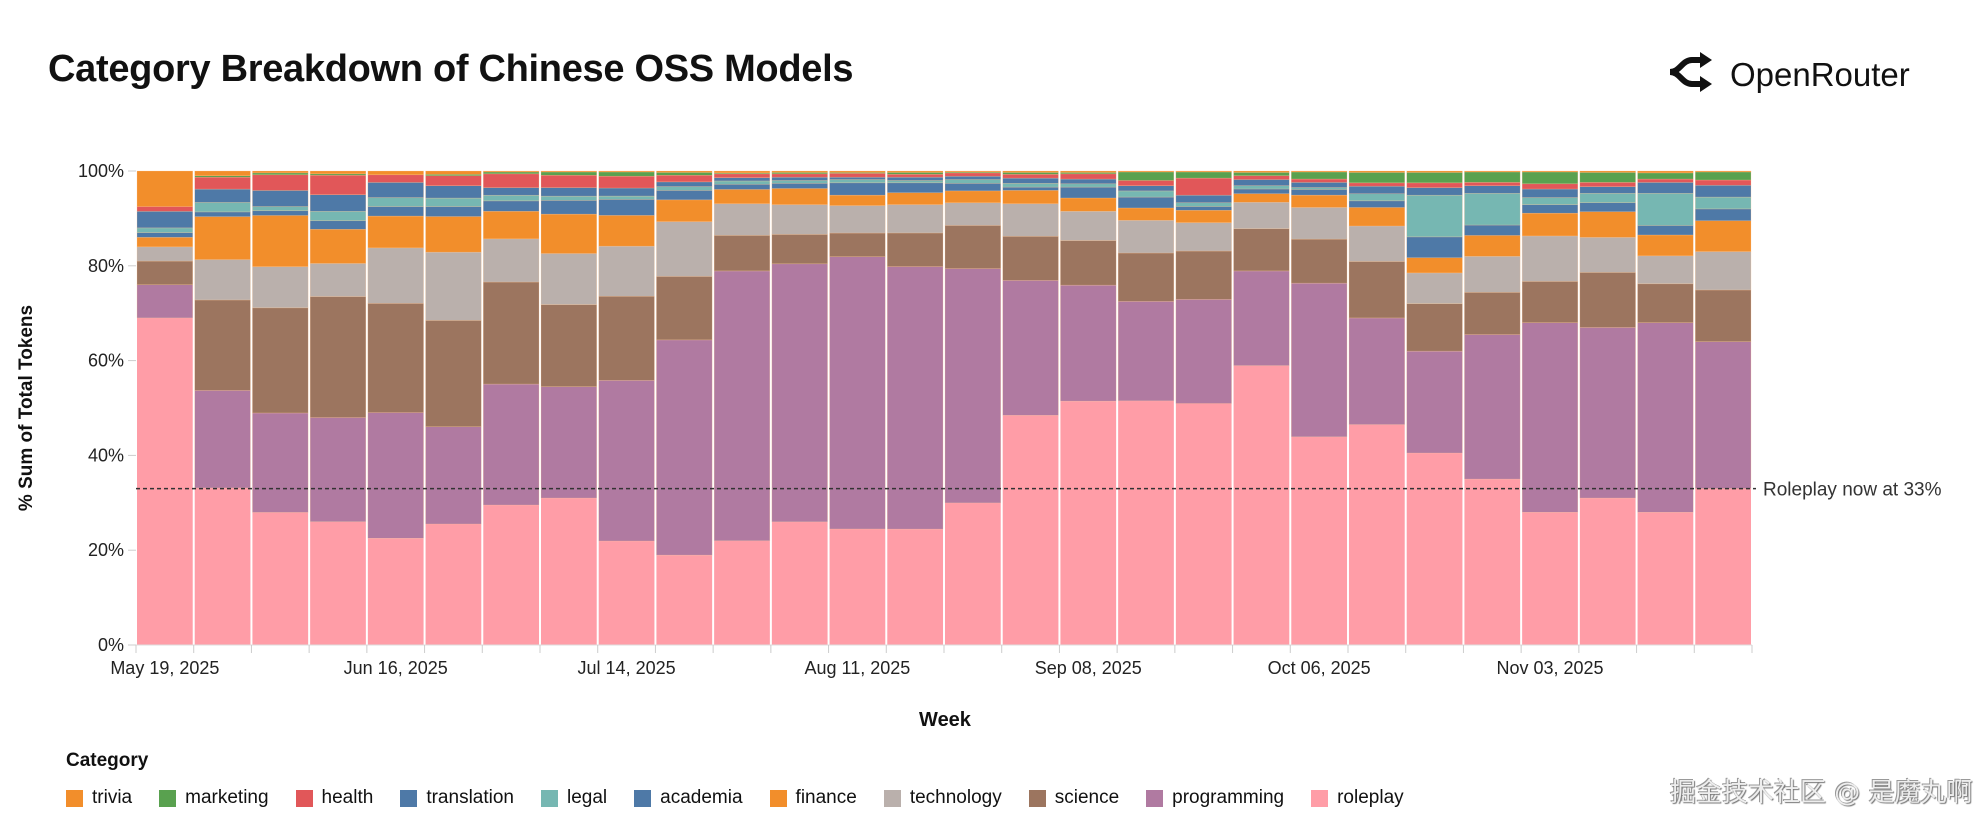 The image size is (1978, 828). Describe the element at coordinates (1073, 798) in the screenshot. I see `legend-item-science: science` at that location.